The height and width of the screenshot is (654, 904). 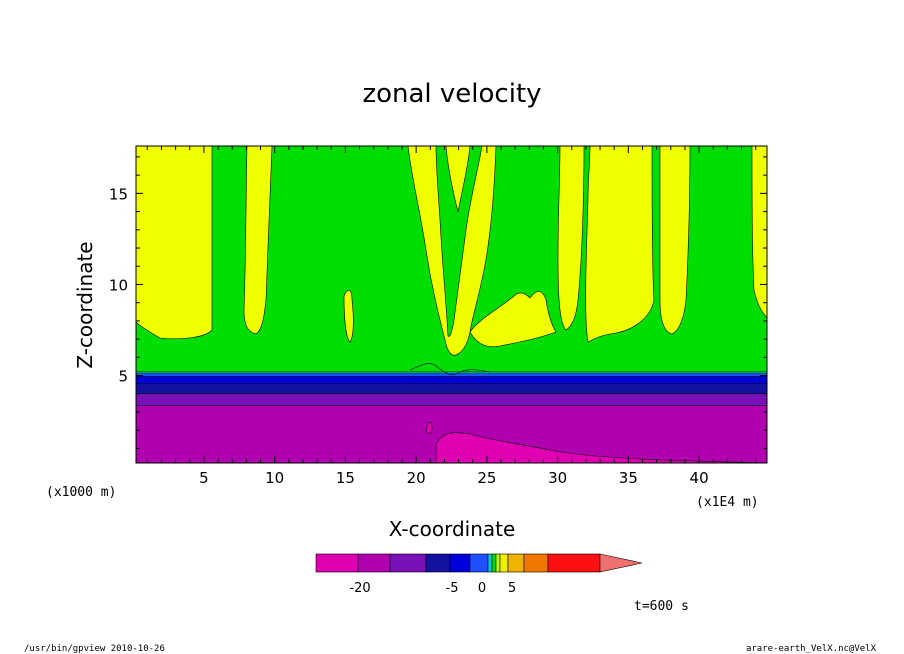 What do you see at coordinates (432, 588) in the screenshot?
I see `colorbar-labels: -20 -5 0 5` at bounding box center [432, 588].